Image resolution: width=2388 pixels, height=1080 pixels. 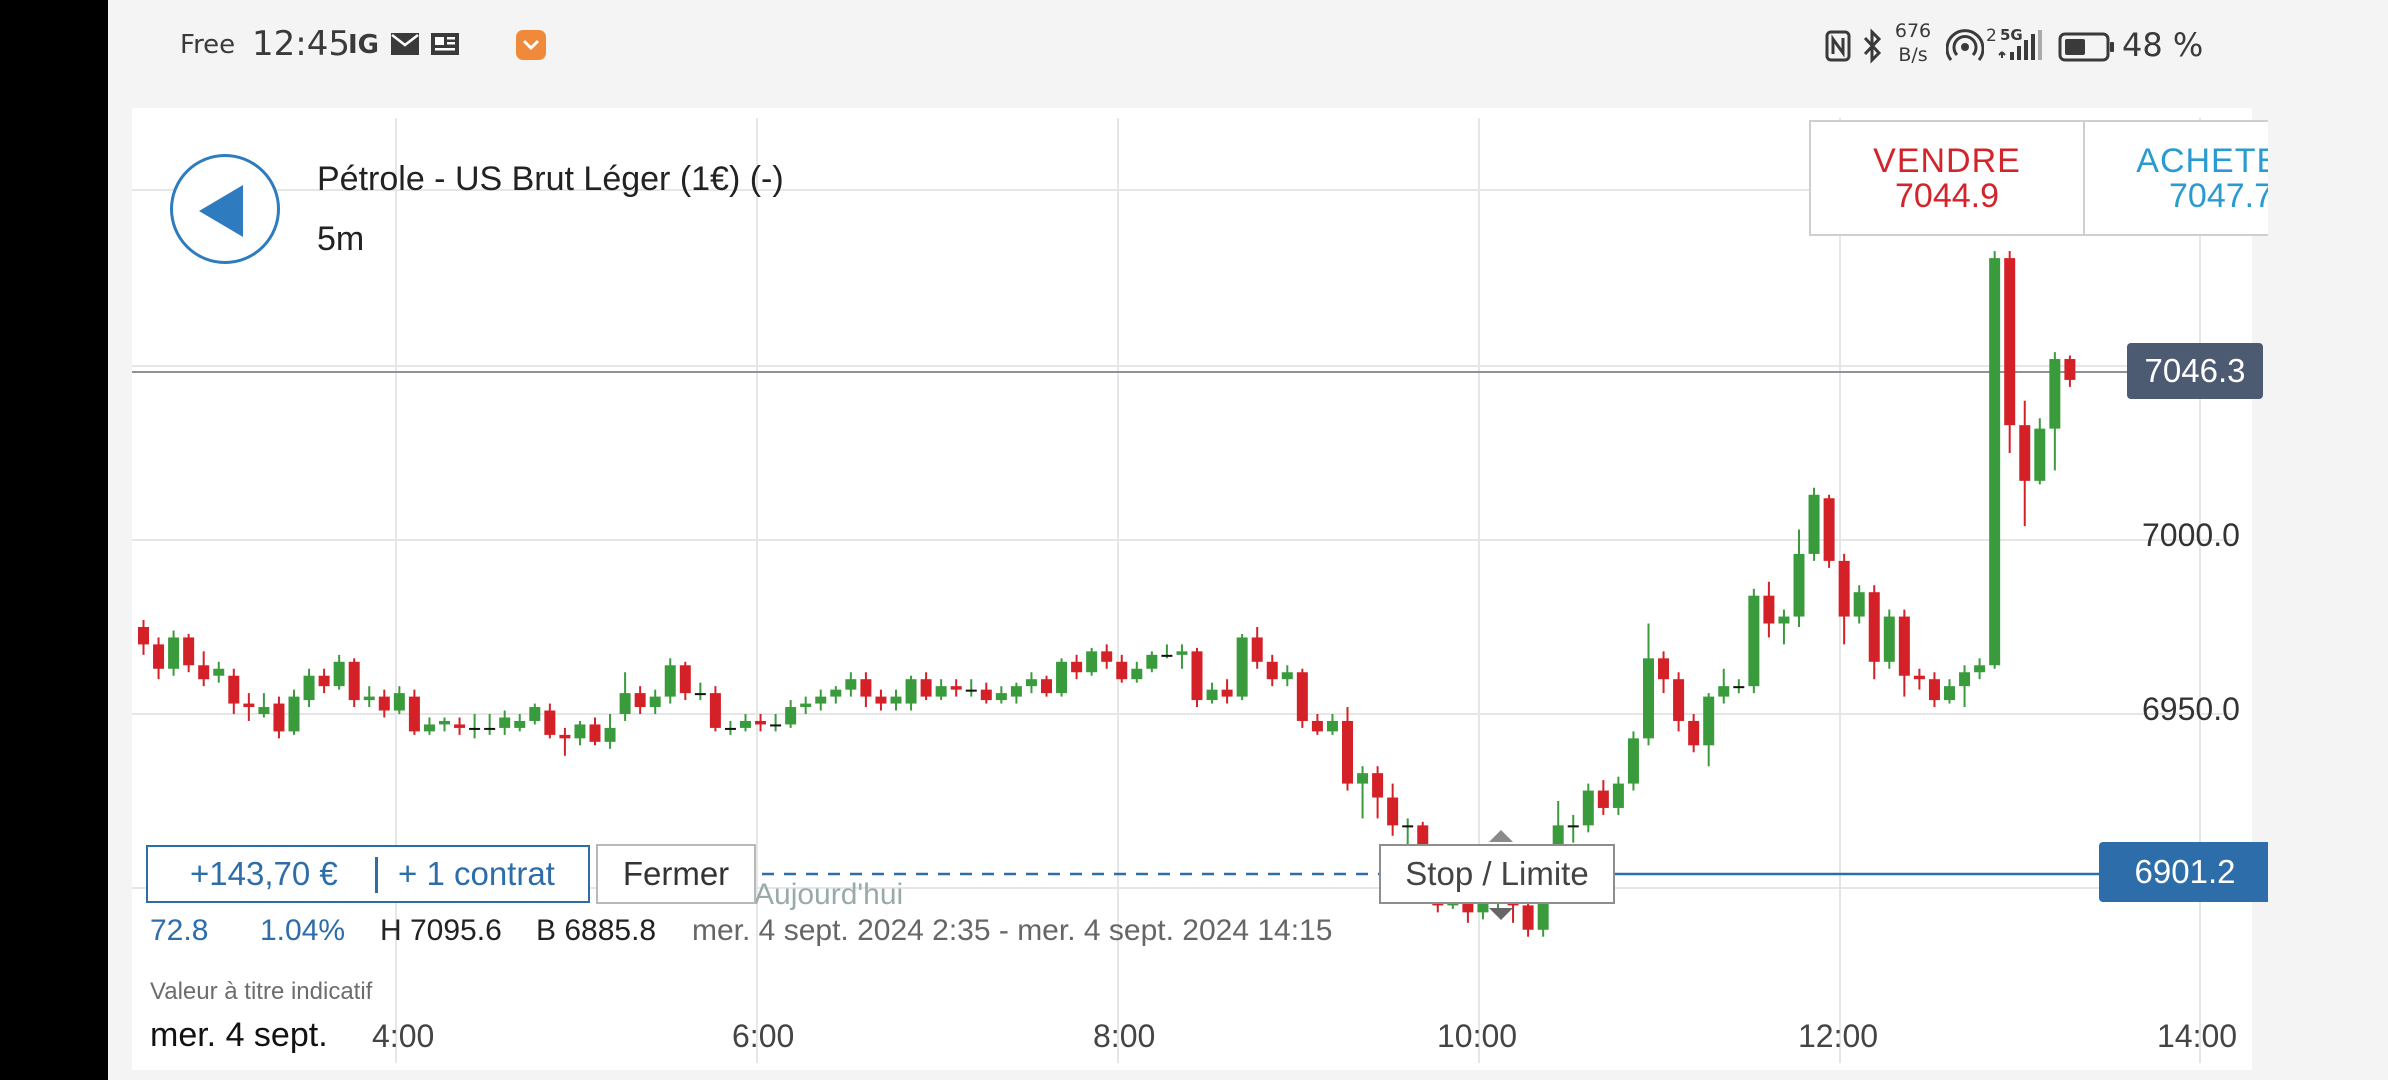 What do you see at coordinates (445, 44) in the screenshot?
I see `news-icon` at bounding box center [445, 44].